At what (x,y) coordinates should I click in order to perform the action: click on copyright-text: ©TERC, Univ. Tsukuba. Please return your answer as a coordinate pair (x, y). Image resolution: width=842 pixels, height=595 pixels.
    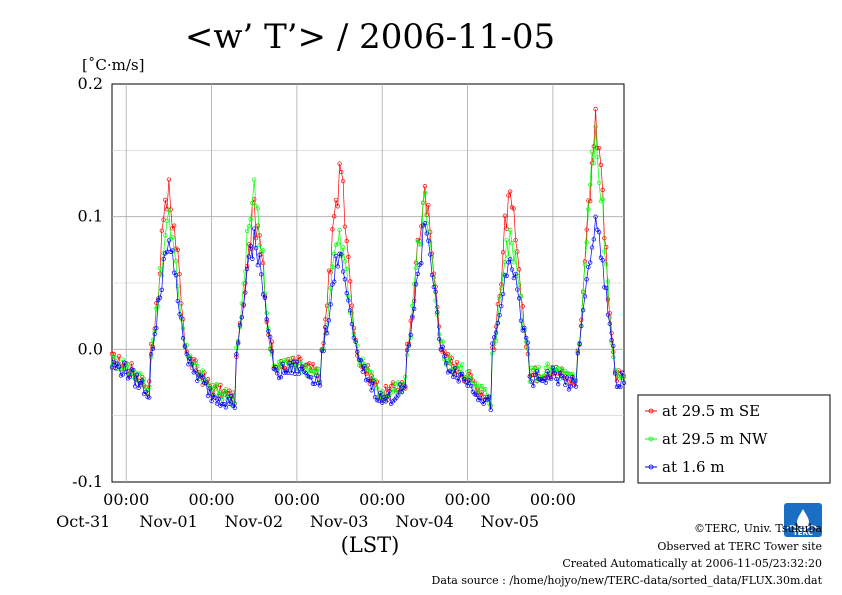
    Looking at the image, I should click on (758, 528).